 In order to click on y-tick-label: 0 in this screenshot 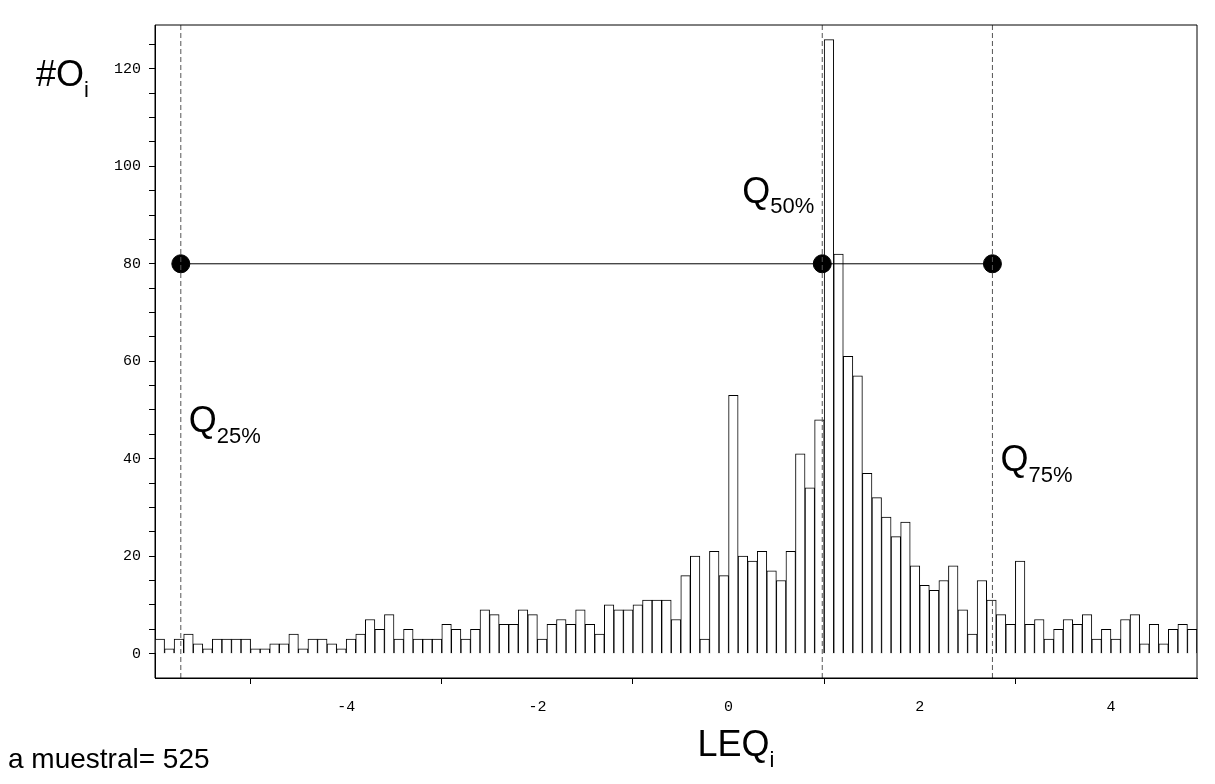, I will do `click(136, 654)`.